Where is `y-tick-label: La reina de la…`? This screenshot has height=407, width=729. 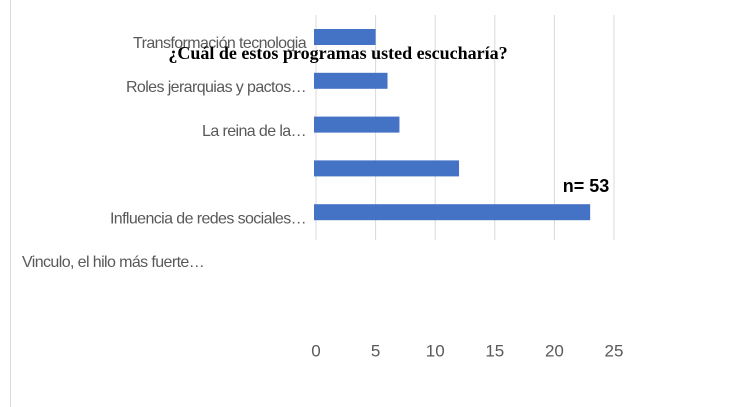 y-tick-label: La reina de la… is located at coordinates (254, 131).